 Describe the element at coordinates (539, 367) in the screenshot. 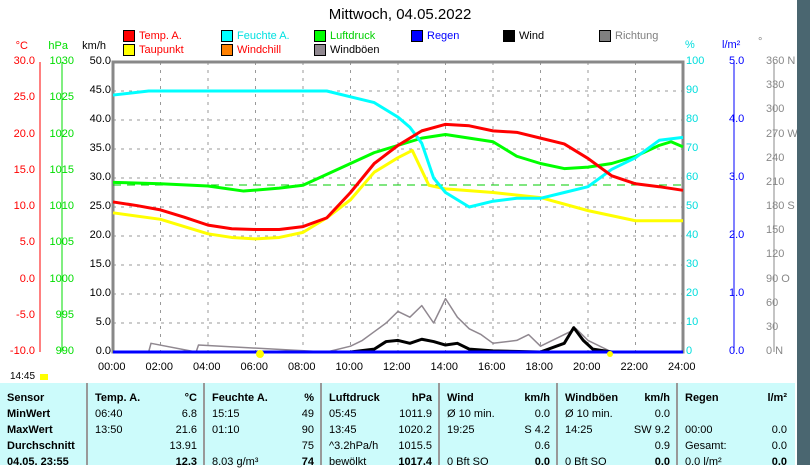

I see `axis-label: 18:00` at that location.